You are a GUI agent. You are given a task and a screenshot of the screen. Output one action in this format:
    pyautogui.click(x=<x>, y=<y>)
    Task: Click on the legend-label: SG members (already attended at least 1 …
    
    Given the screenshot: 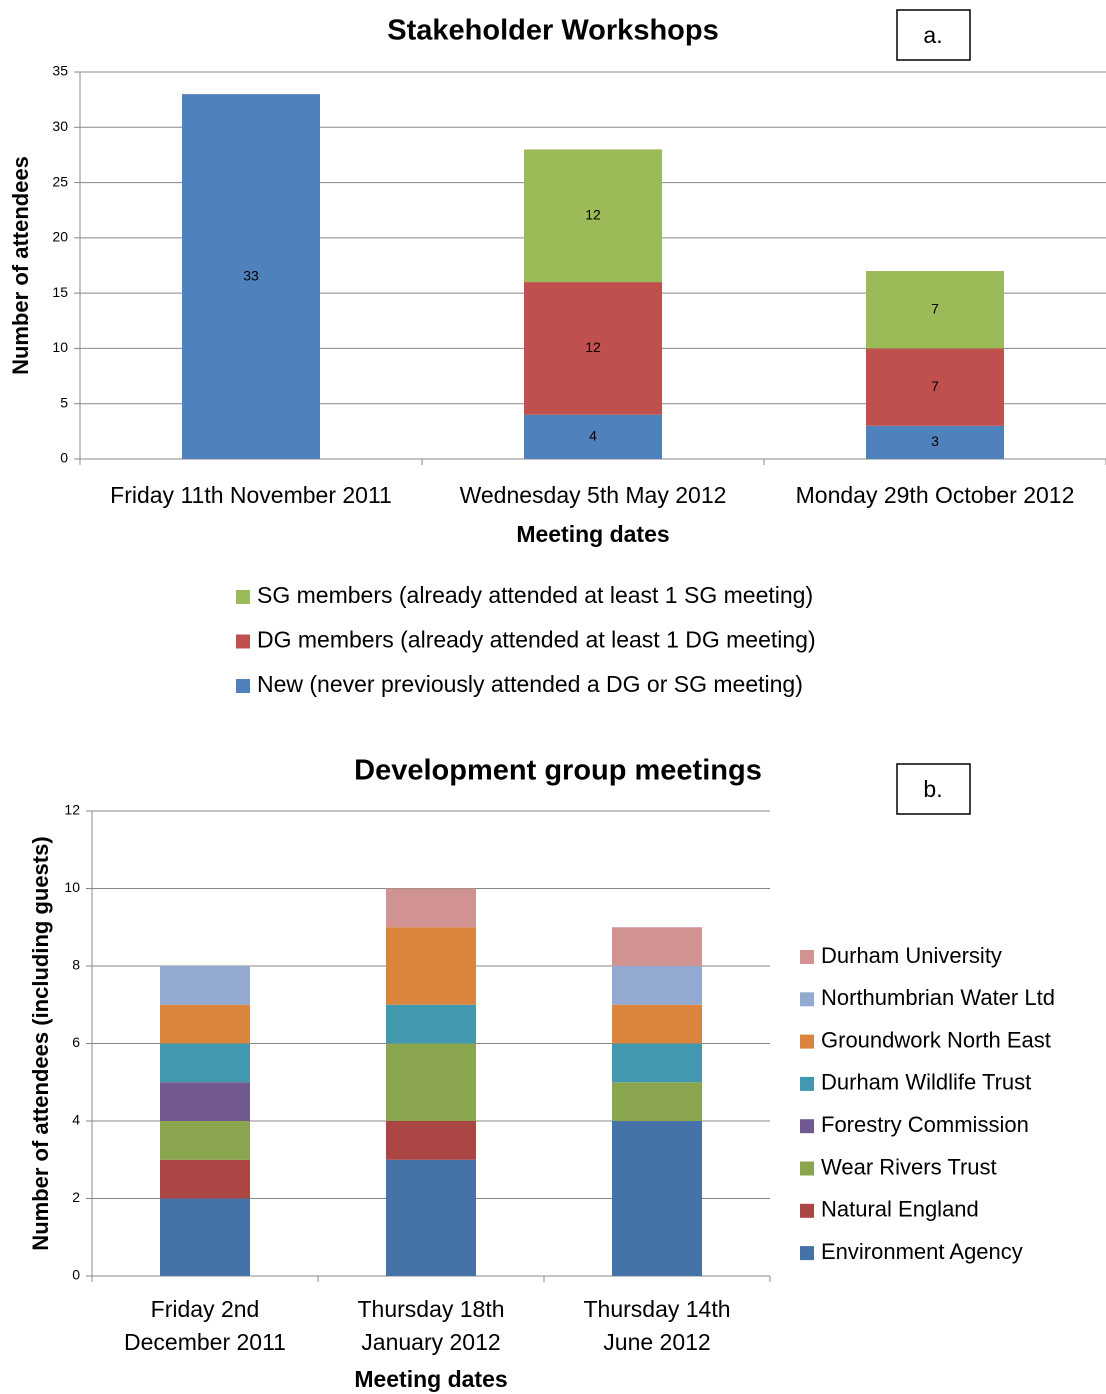 What is the action you would take?
    pyautogui.click(x=535, y=595)
    